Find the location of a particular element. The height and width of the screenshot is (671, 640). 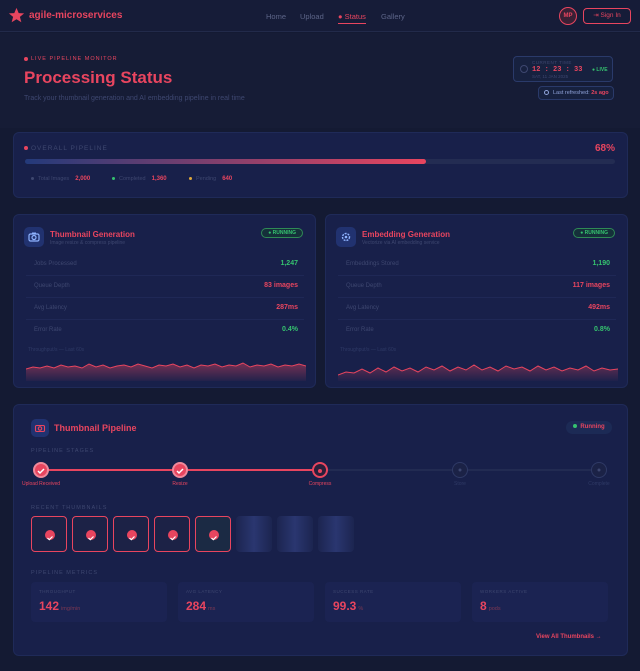

overall-progress-bar is located at coordinates (320, 161).